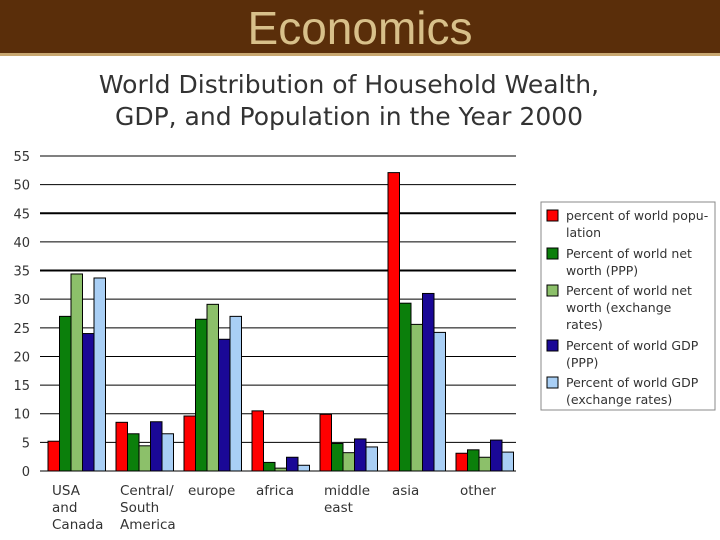 Image resolution: width=720 pixels, height=540 pixels. What do you see at coordinates (637, 215) in the screenshot?
I see `legend-label: percent of world popu-` at bounding box center [637, 215].